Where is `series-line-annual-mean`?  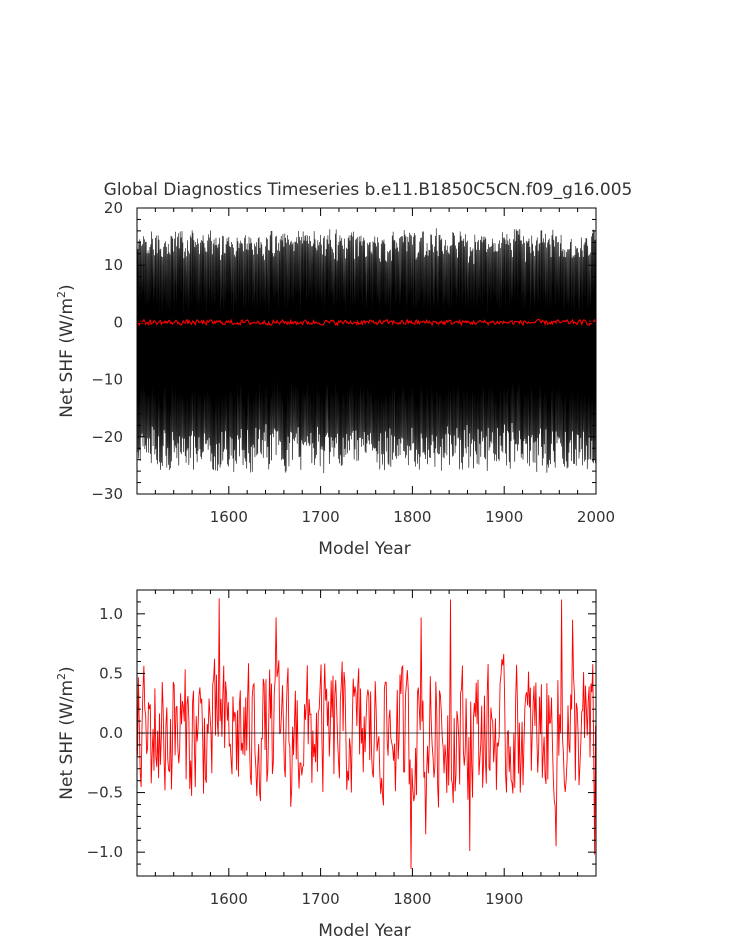 series-line-annual-mean is located at coordinates (366, 322).